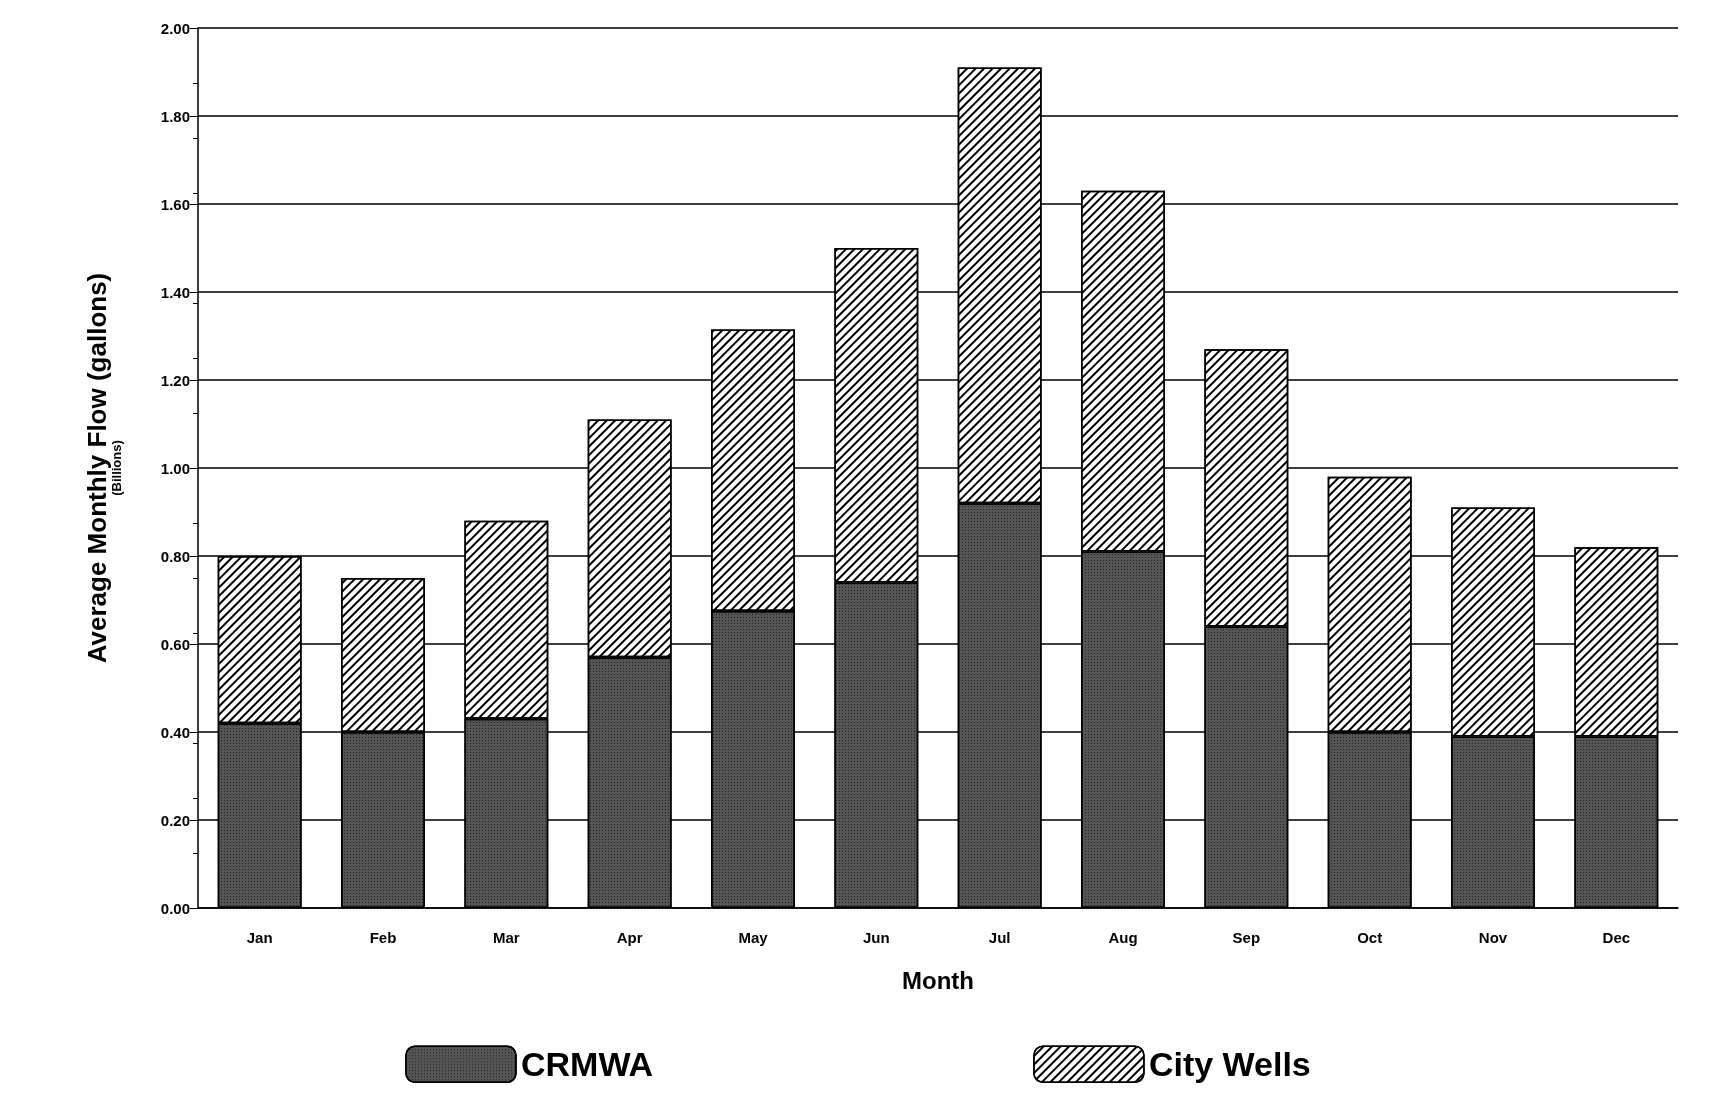  What do you see at coordinates (383, 937) in the screenshot?
I see `x-tick-label: Feb` at bounding box center [383, 937].